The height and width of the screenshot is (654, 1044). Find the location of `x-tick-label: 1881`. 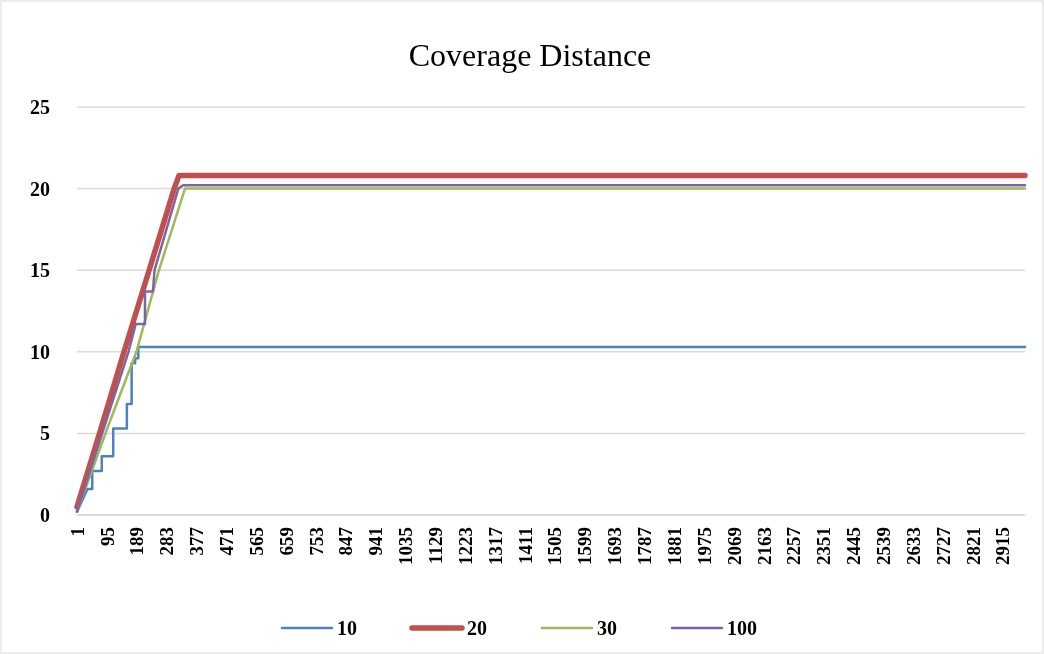

x-tick-label: 1881 is located at coordinates (674, 546).